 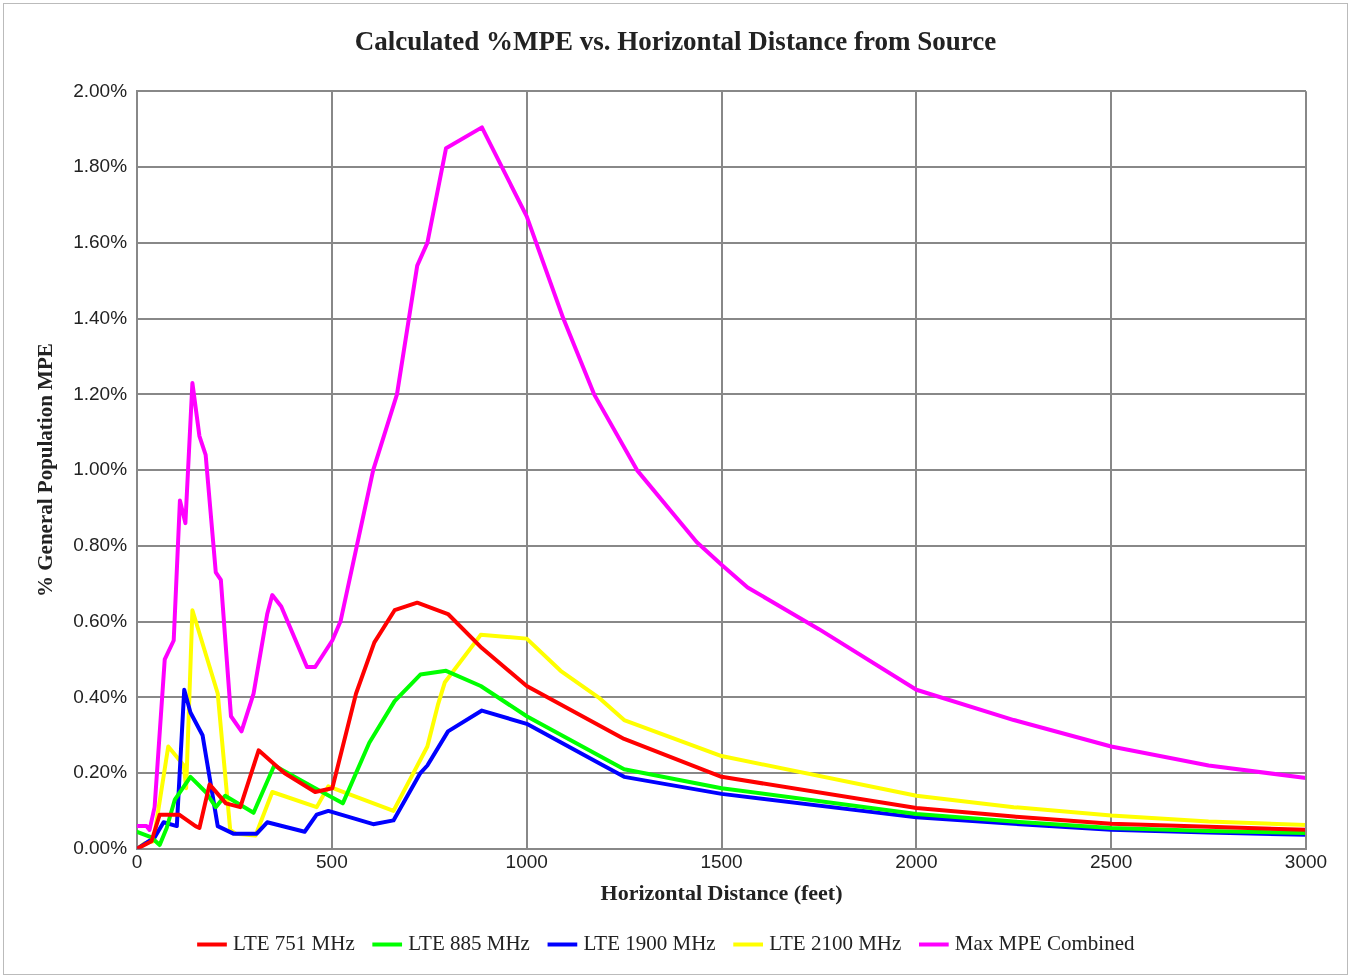 I want to click on y-tick-label: 2.00%, so click(x=100, y=90).